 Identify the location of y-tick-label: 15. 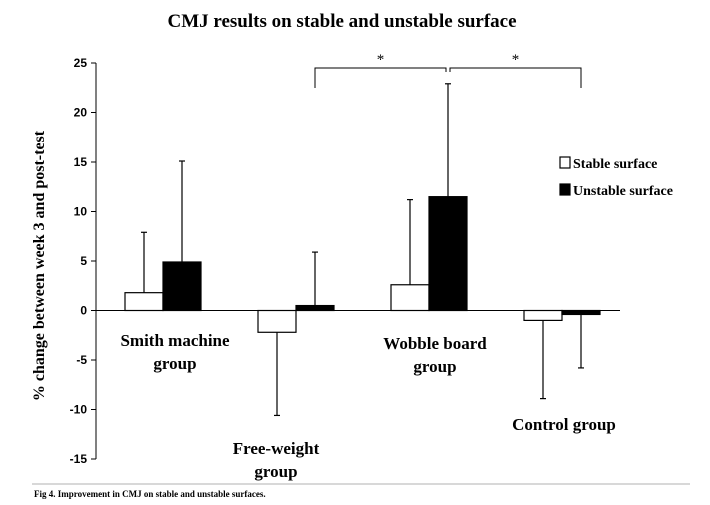
(81, 162).